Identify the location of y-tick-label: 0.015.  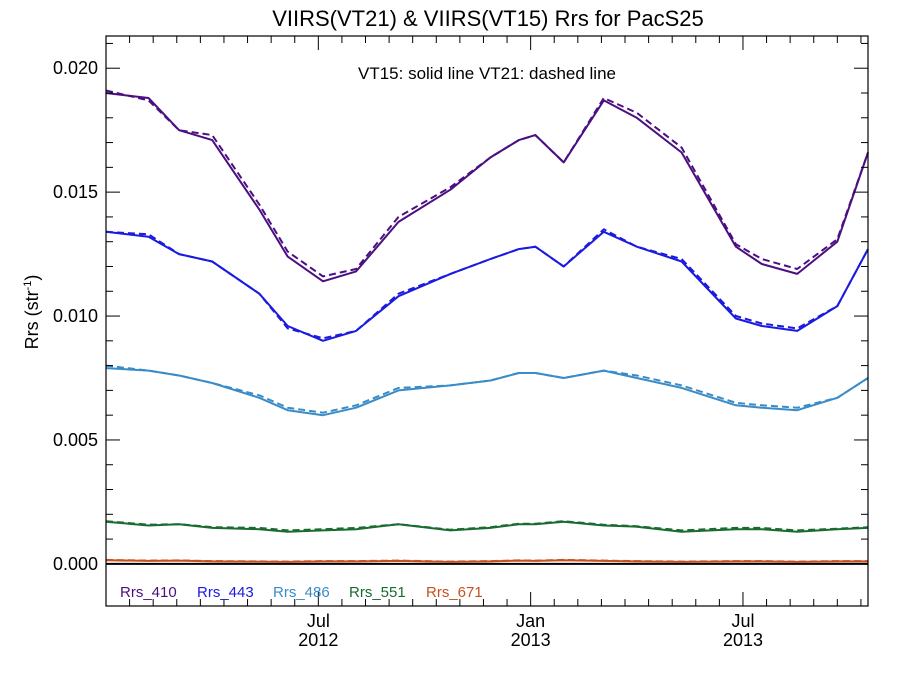
(75, 192).